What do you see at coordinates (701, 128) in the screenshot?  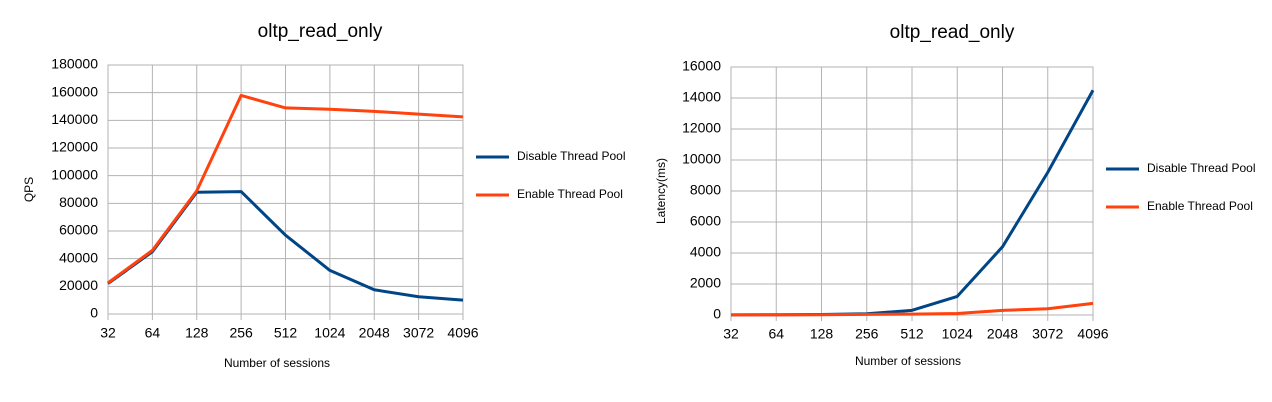 I see `y-tick-label: 12000` at bounding box center [701, 128].